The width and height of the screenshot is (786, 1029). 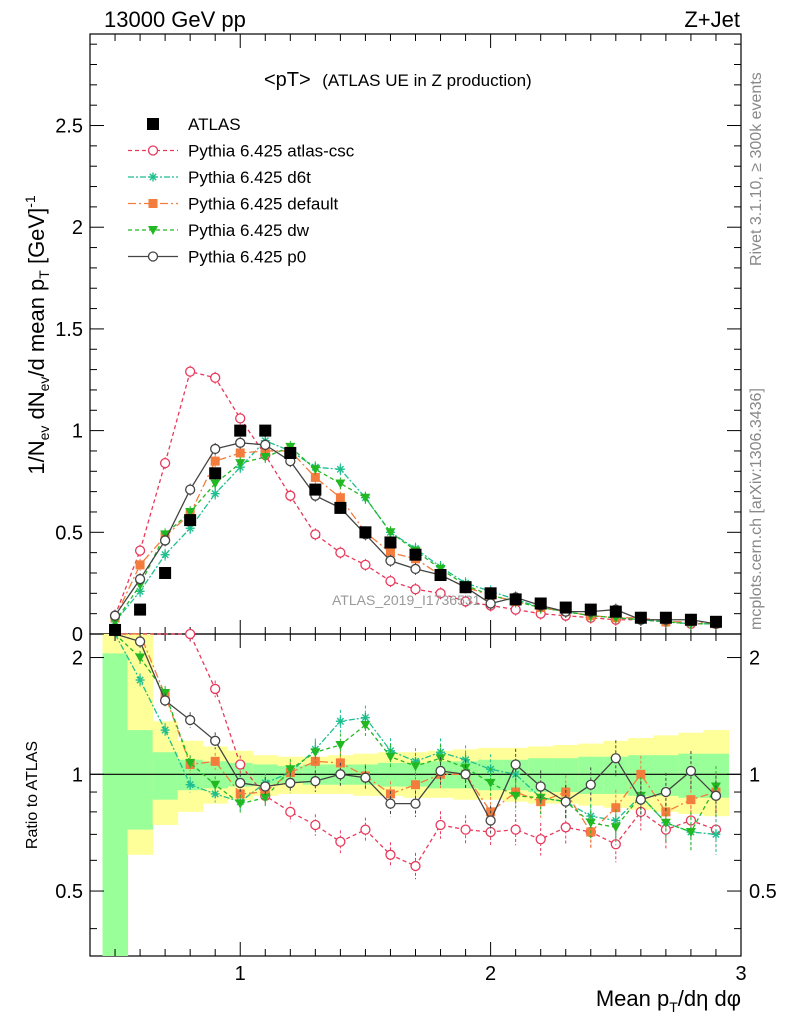 I want to click on y-tick-label: 0, so click(x=77, y=635).